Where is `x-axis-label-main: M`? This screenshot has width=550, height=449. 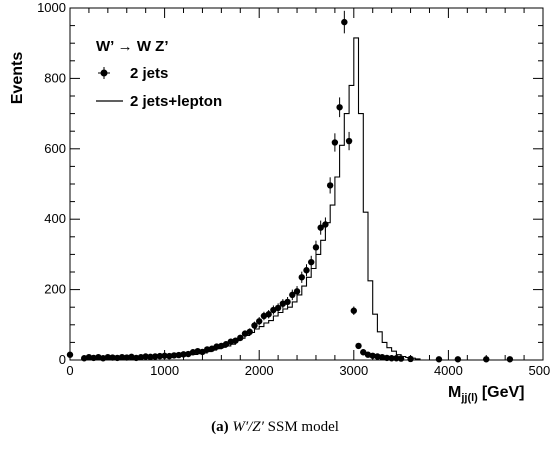
x-axis-label-main: M is located at coordinates (454, 392).